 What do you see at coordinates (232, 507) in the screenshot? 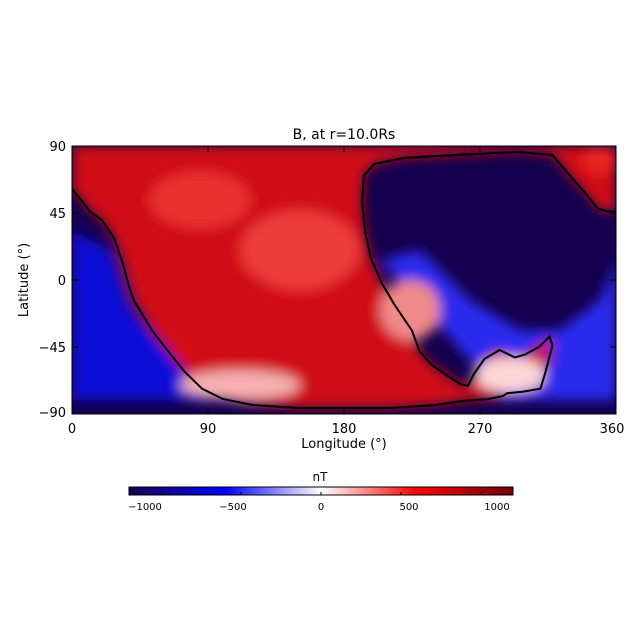
I see `colorbar-tick-neg500: −500` at bounding box center [232, 507].